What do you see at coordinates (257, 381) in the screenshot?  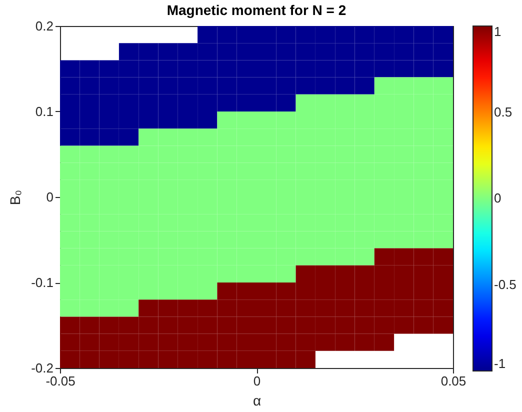 I see `x-tick-label: 0` at bounding box center [257, 381].